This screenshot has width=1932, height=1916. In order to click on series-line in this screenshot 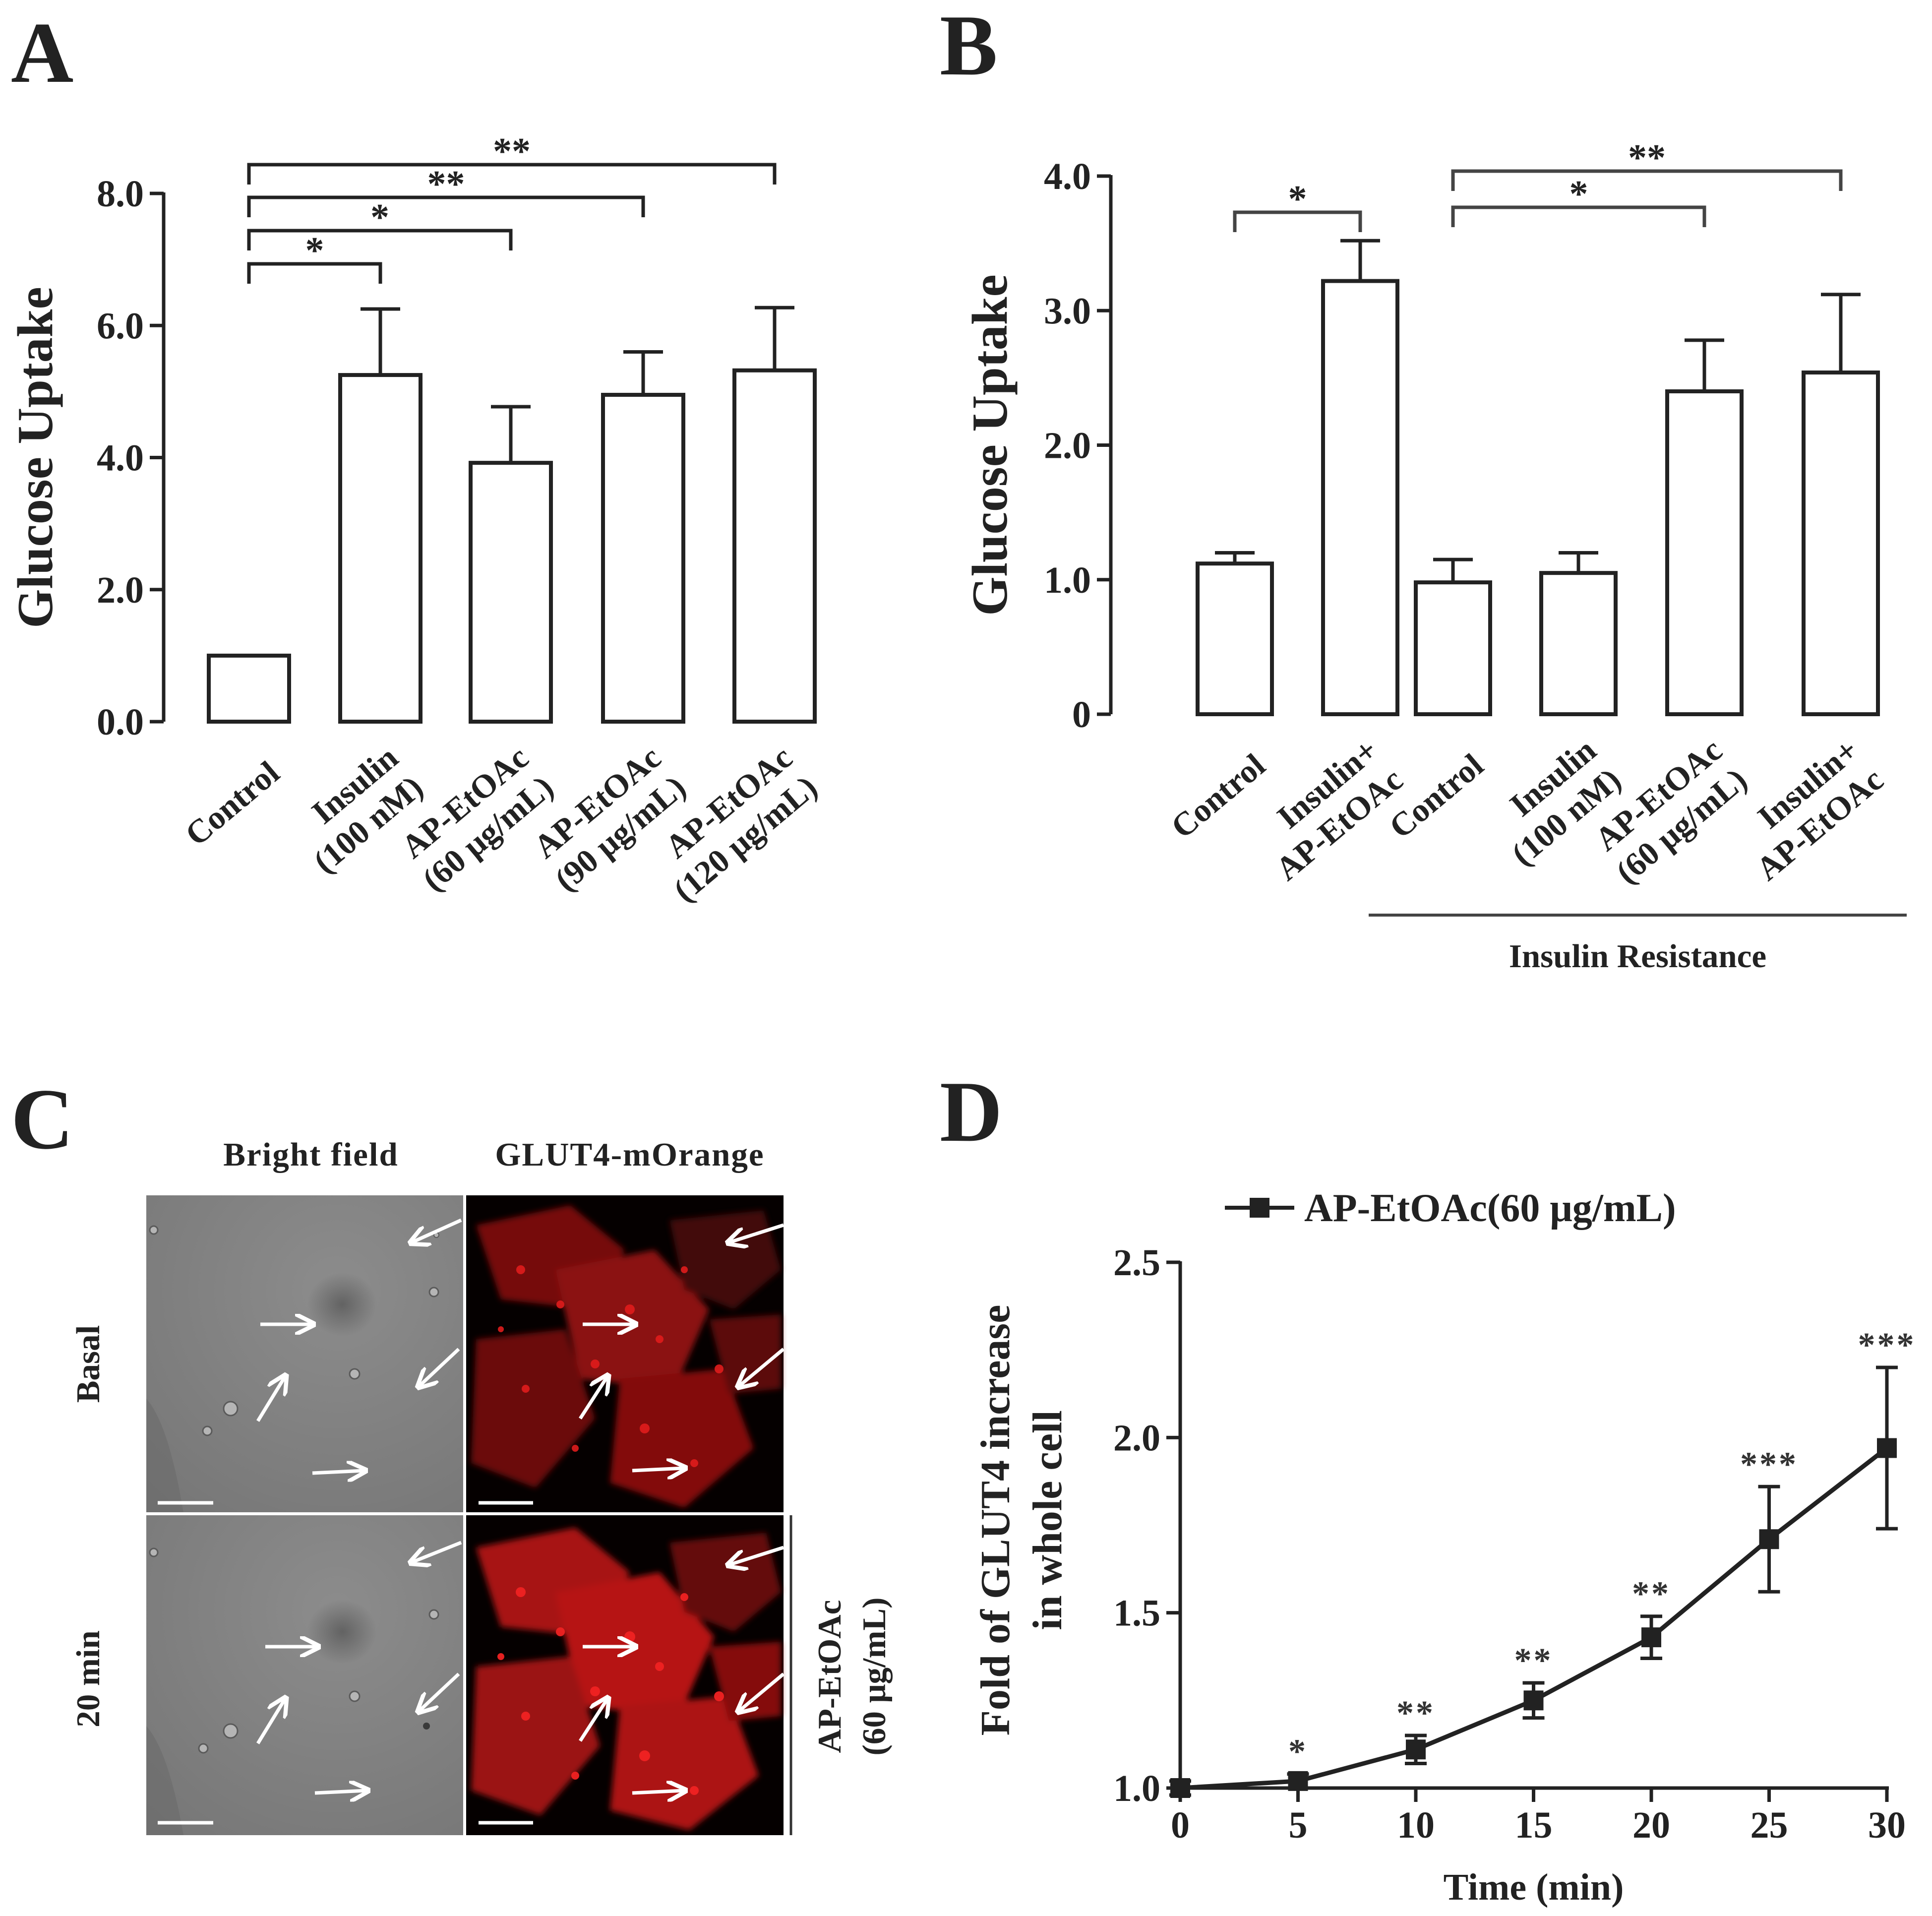, I will do `click(1534, 1619)`.